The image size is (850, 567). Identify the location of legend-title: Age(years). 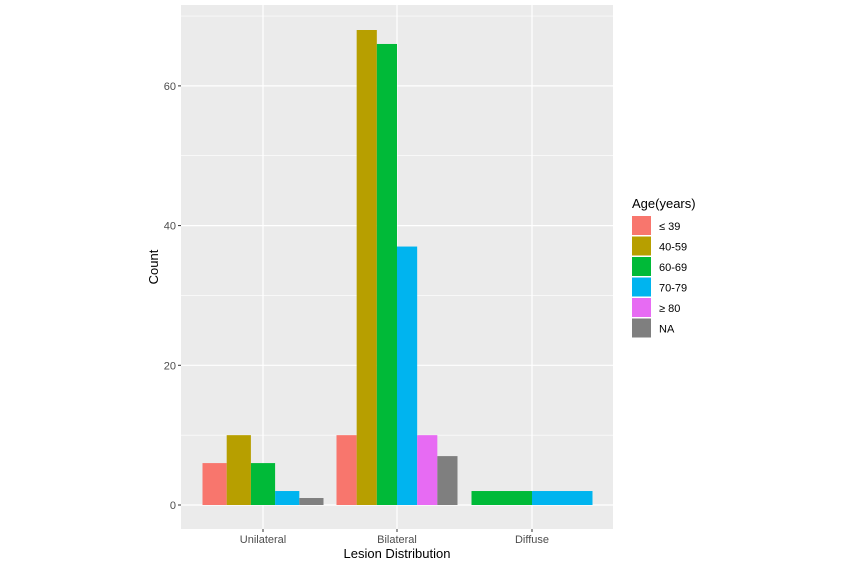
(664, 203).